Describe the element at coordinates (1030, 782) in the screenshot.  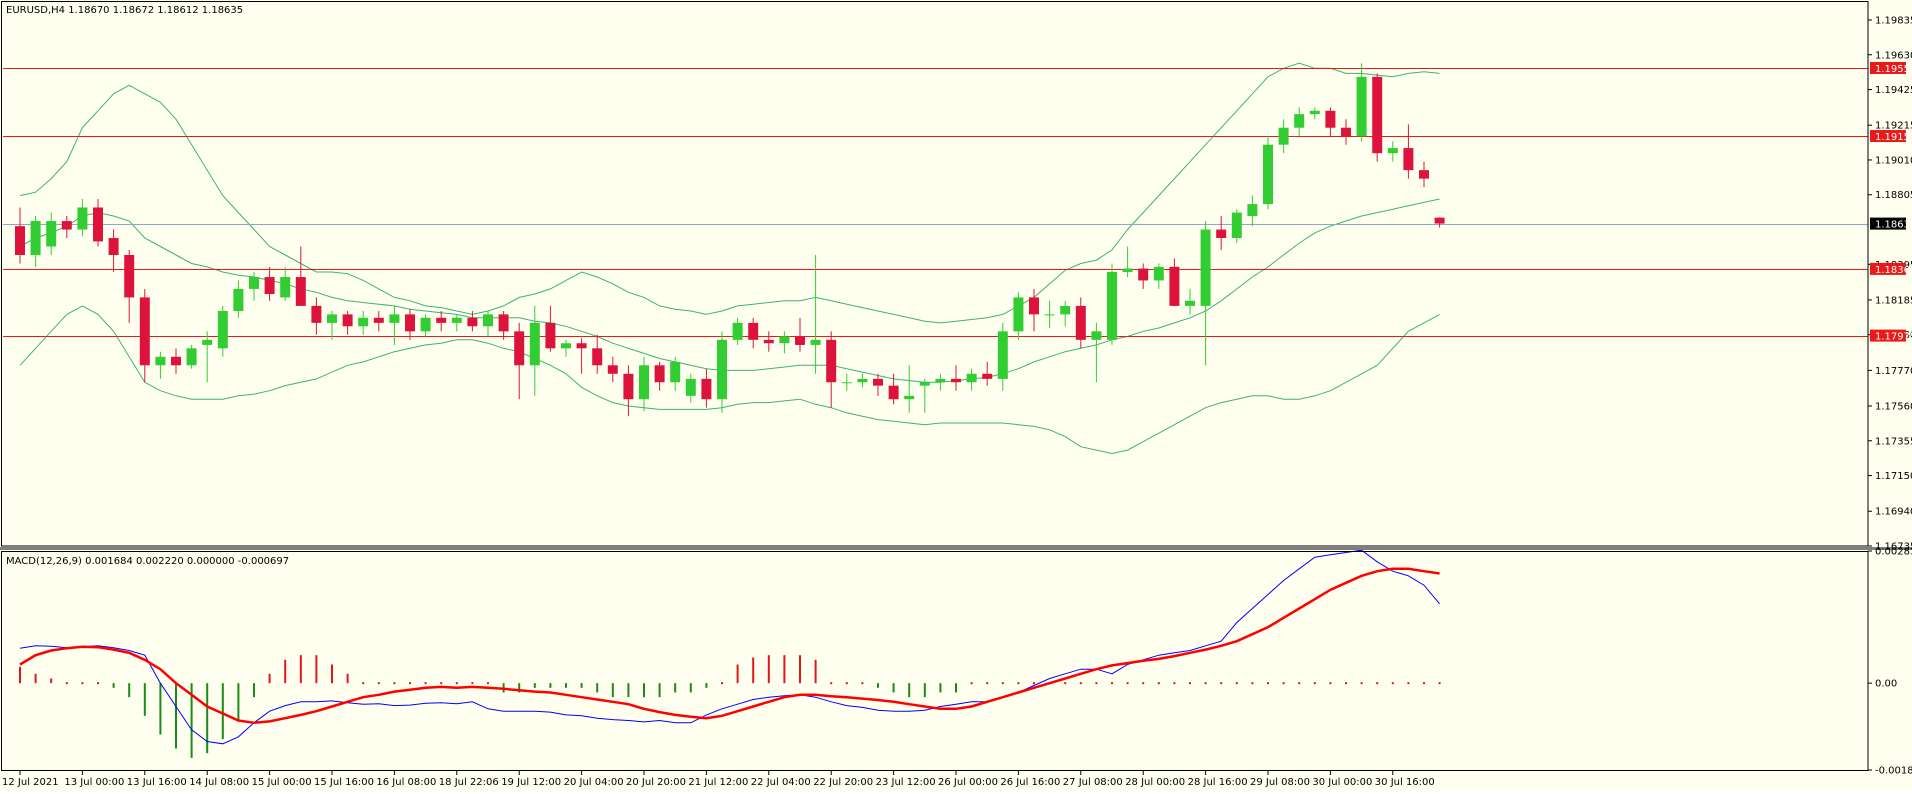
I see `time-tick-label: 26 Jul 16:00` at that location.